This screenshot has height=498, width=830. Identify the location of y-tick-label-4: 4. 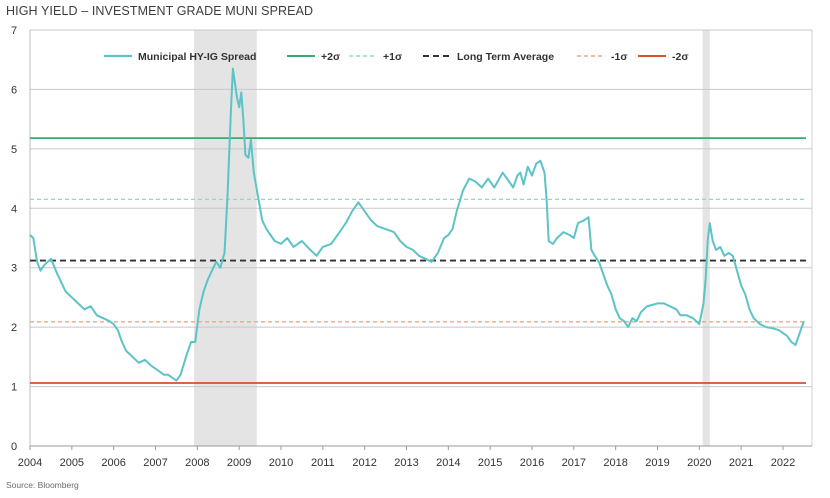
(14, 209).